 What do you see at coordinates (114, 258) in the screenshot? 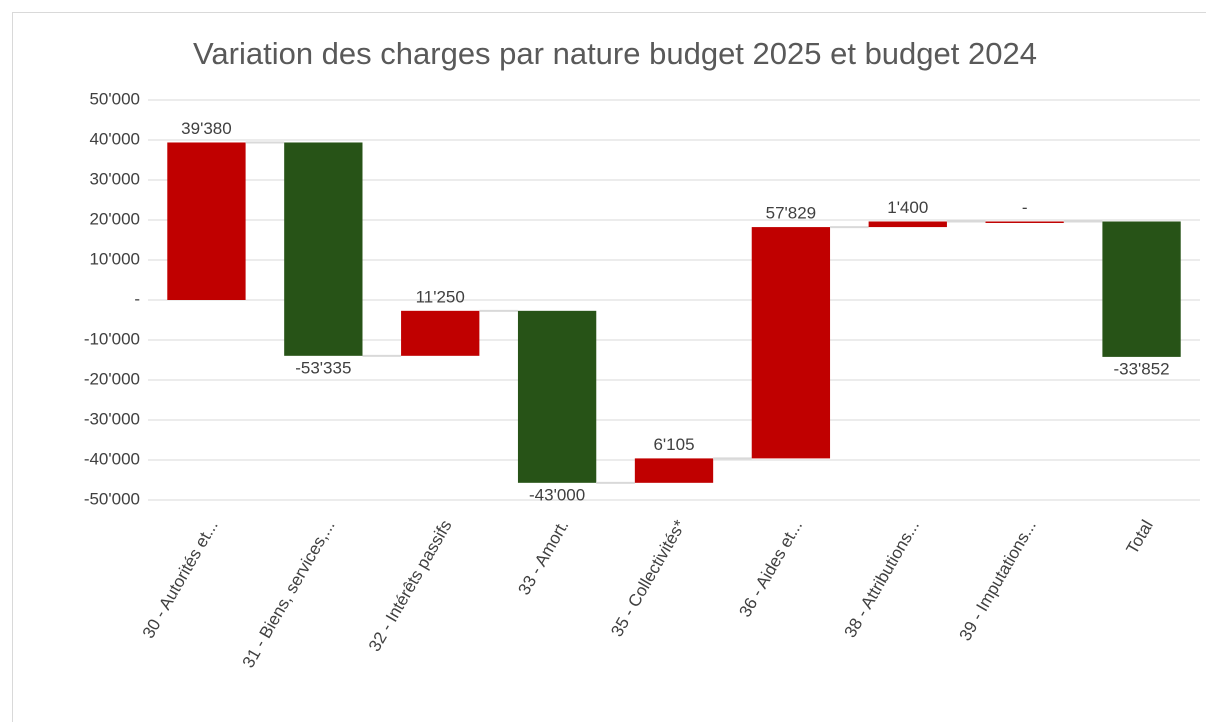
I see `y-tick-label: 10'000` at bounding box center [114, 258].